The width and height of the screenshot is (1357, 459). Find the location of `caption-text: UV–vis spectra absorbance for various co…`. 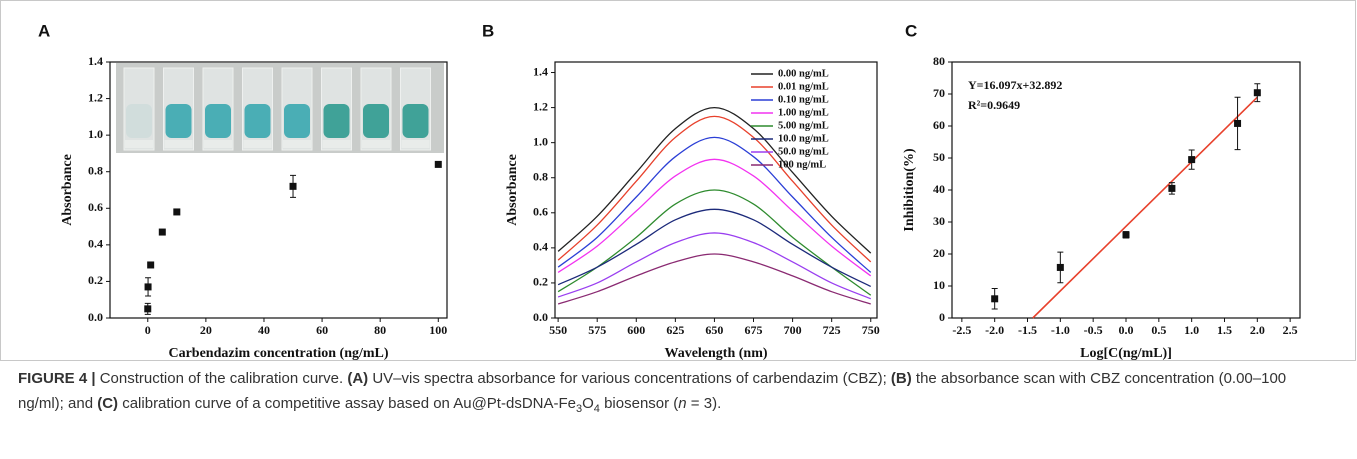

caption-text: UV–vis spectra absorbance for various co… is located at coordinates (629, 378).